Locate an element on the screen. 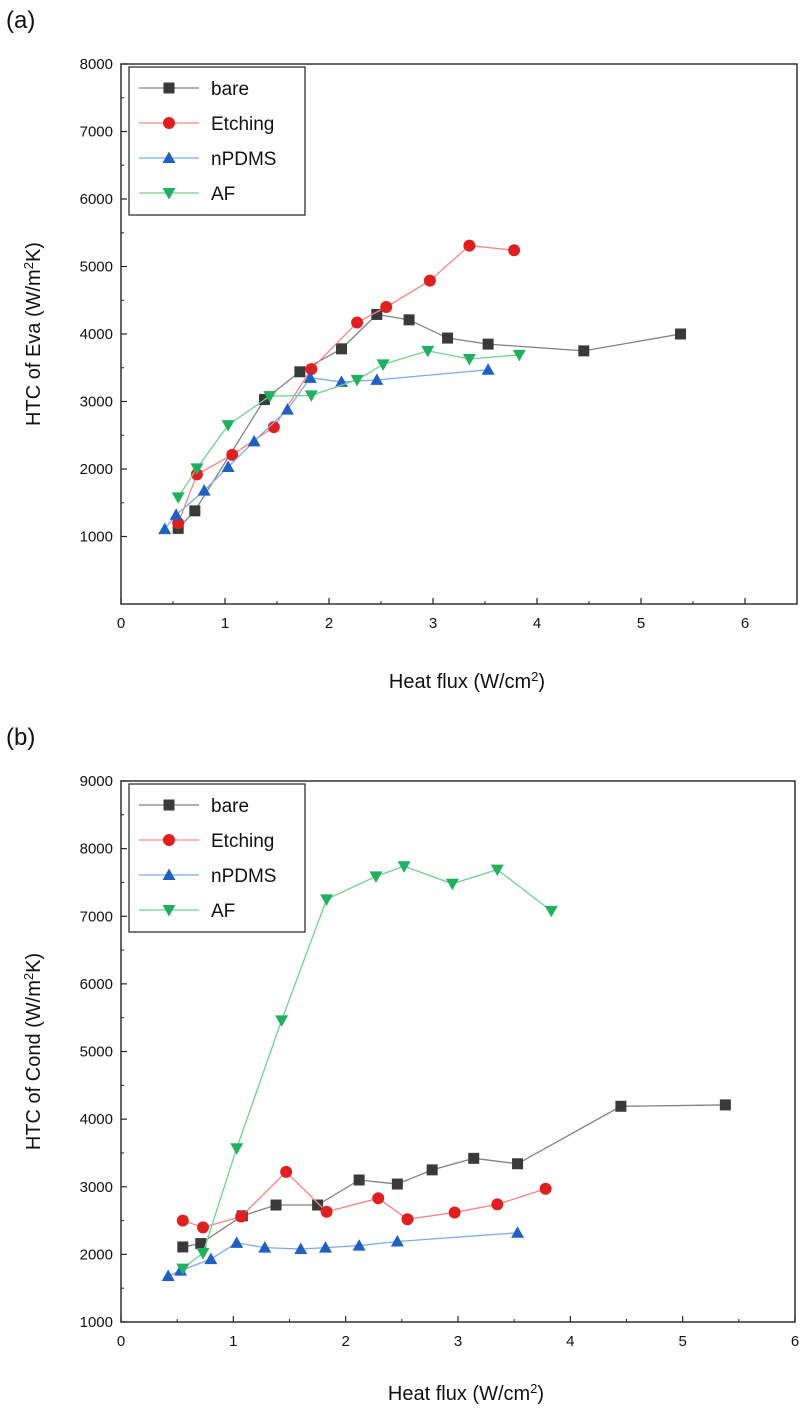 The image size is (800, 1410). y-axis-title: HTC of Eva (W/m2K) is located at coordinates (33, 334).